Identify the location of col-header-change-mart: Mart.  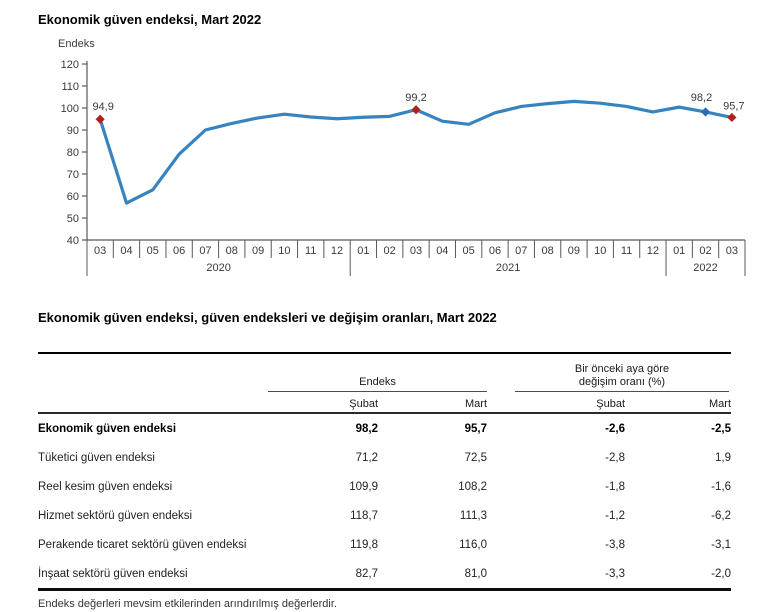
(720, 404).